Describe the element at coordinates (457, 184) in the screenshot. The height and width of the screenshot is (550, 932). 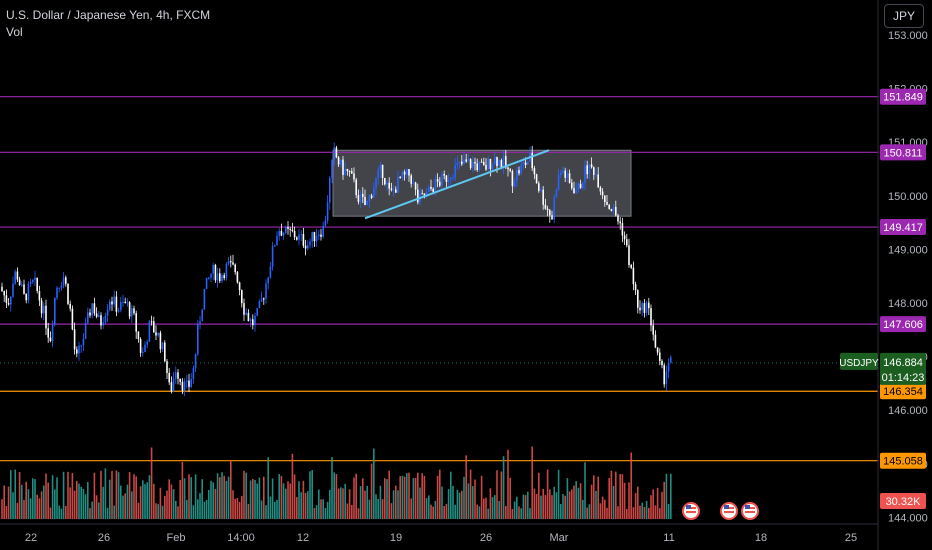
I see `trendline` at that location.